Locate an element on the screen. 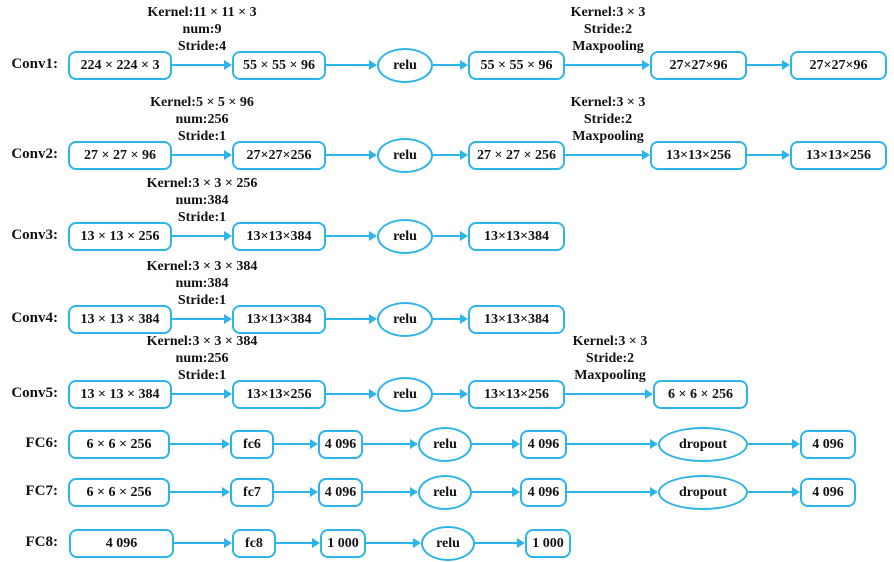 The image size is (894, 562). tensor-box: 224 × 224 × 3 is located at coordinates (120, 65).